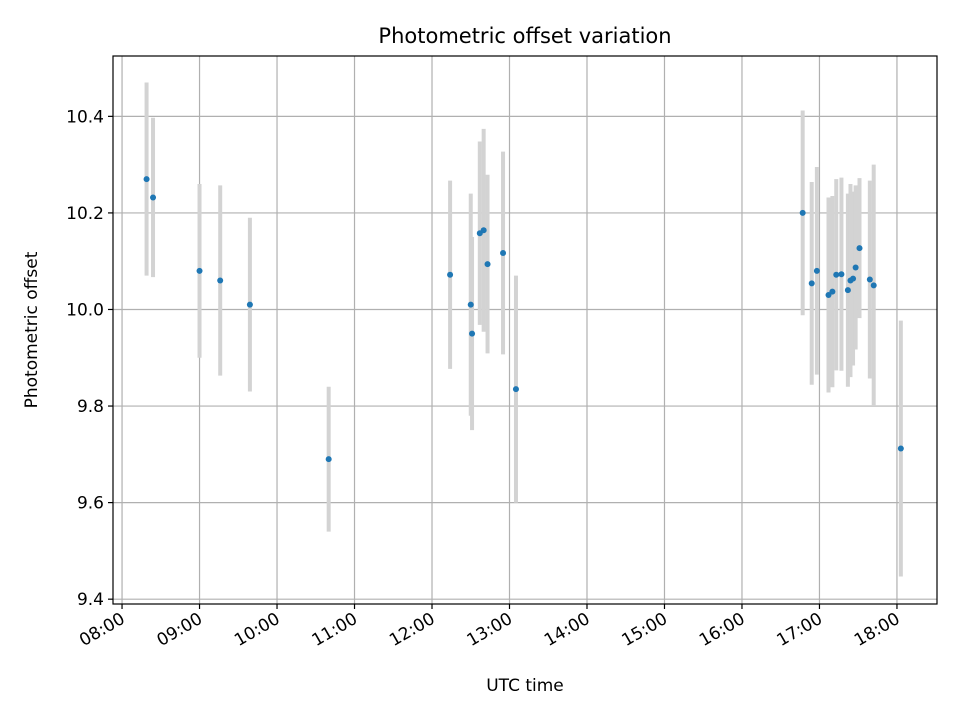 This screenshot has height=720, width=960. Describe the element at coordinates (525, 686) in the screenshot. I see `x-axis-label: UTC time` at that location.